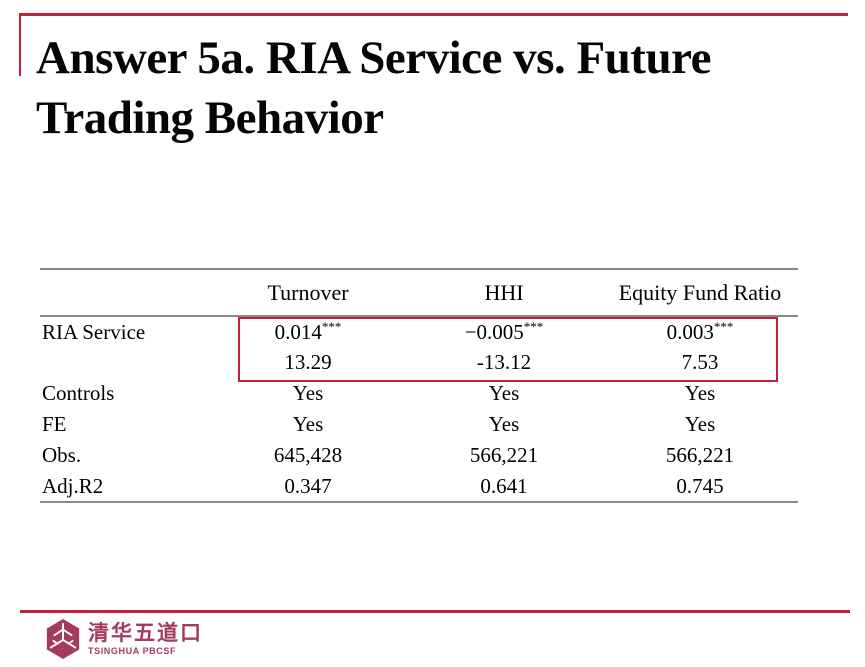 The width and height of the screenshot is (865, 667). Describe the element at coordinates (210, 118) in the screenshot. I see `slide-title-line2: Trading Behavior` at that location.